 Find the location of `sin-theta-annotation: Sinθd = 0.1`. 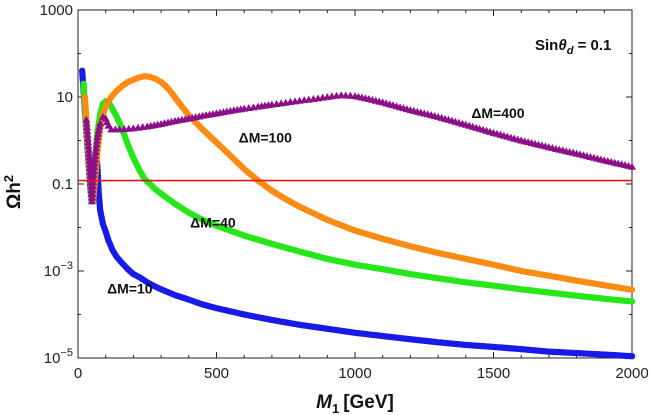

sin-theta-annotation: Sinθd = 0.1 is located at coordinates (573, 47).